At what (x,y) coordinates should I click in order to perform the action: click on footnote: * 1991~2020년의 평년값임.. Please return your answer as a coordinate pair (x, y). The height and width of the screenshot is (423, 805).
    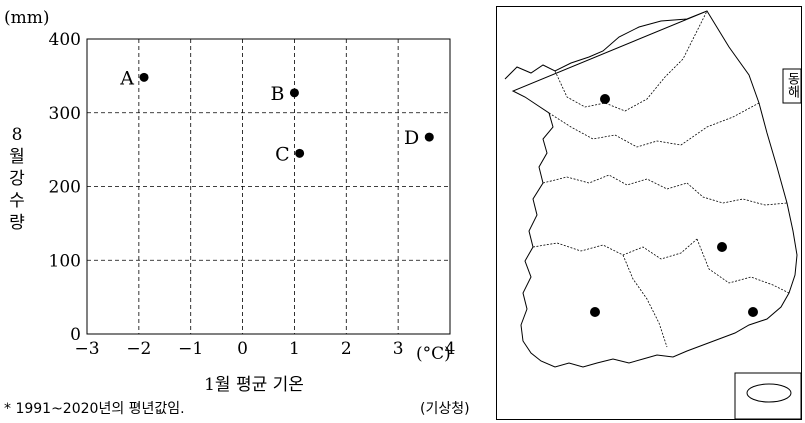
    Looking at the image, I should click on (94, 409).